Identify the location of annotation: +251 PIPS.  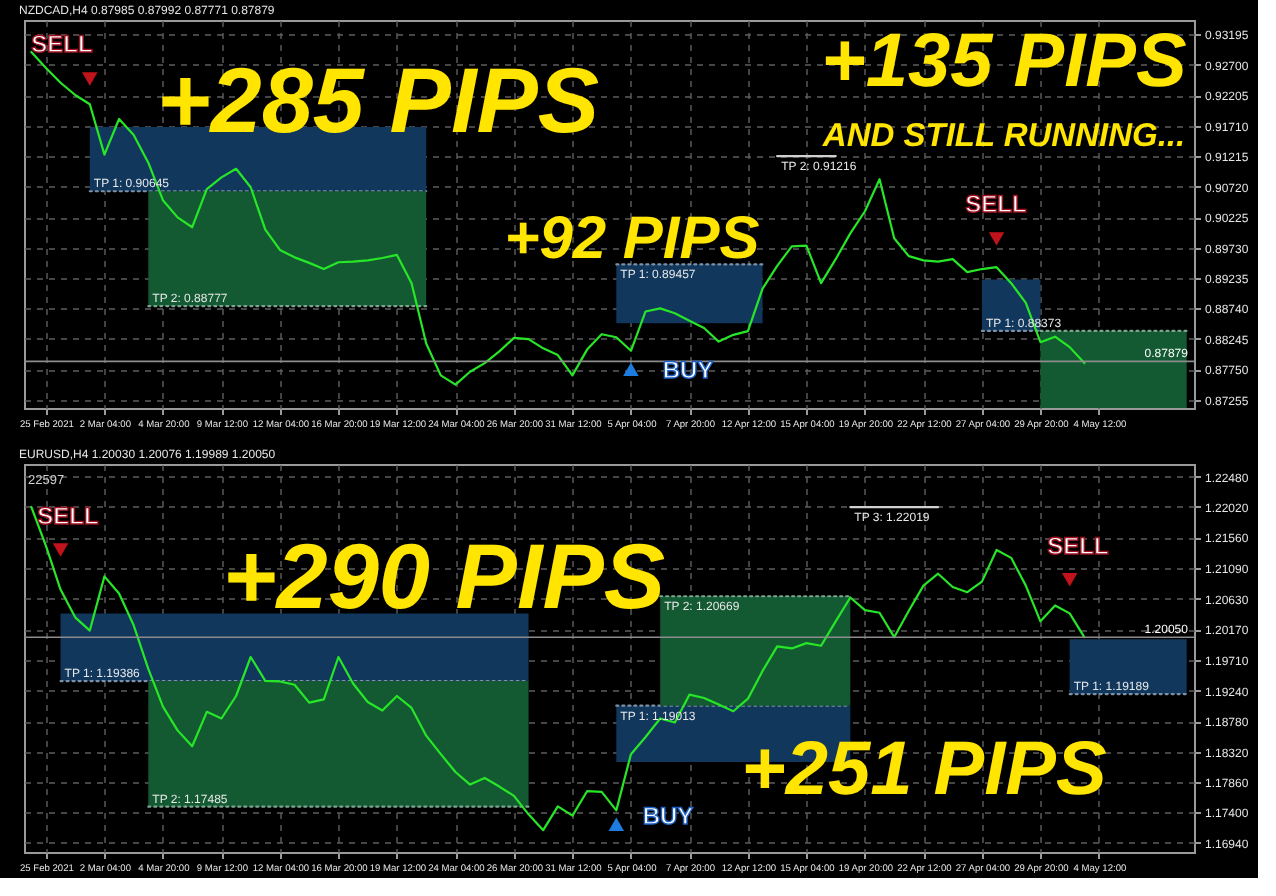
(924, 770).